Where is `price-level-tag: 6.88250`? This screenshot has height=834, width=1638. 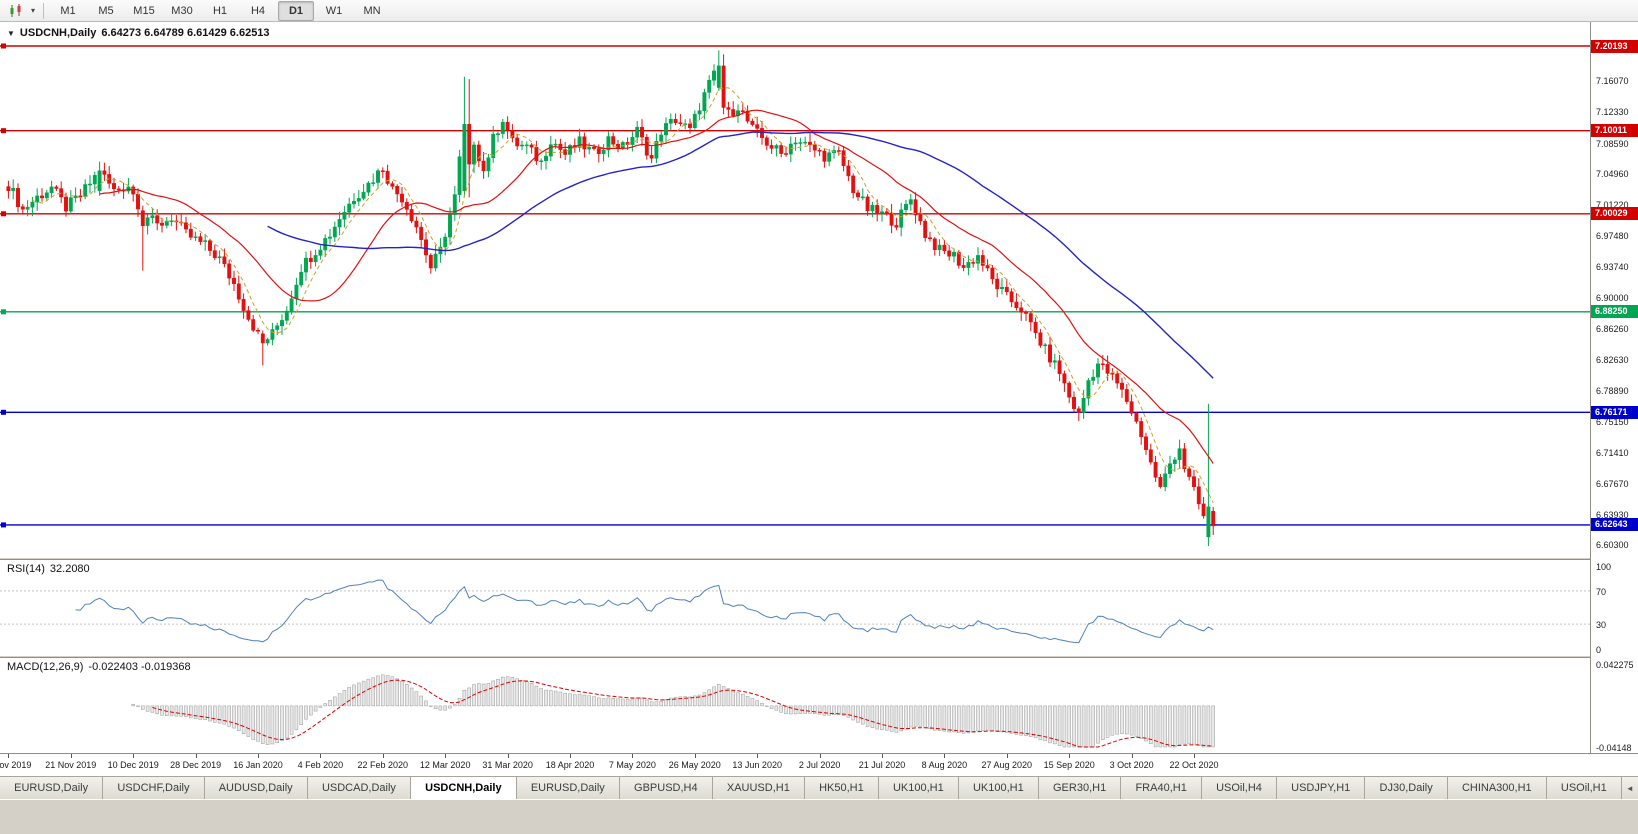
price-level-tag: 6.88250 is located at coordinates (1614, 312).